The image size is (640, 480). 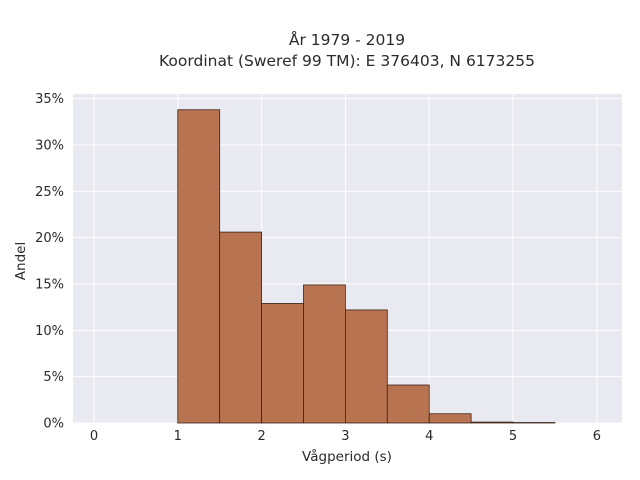 What do you see at coordinates (94, 436) in the screenshot?
I see `x-tick-label-0: 0` at bounding box center [94, 436].